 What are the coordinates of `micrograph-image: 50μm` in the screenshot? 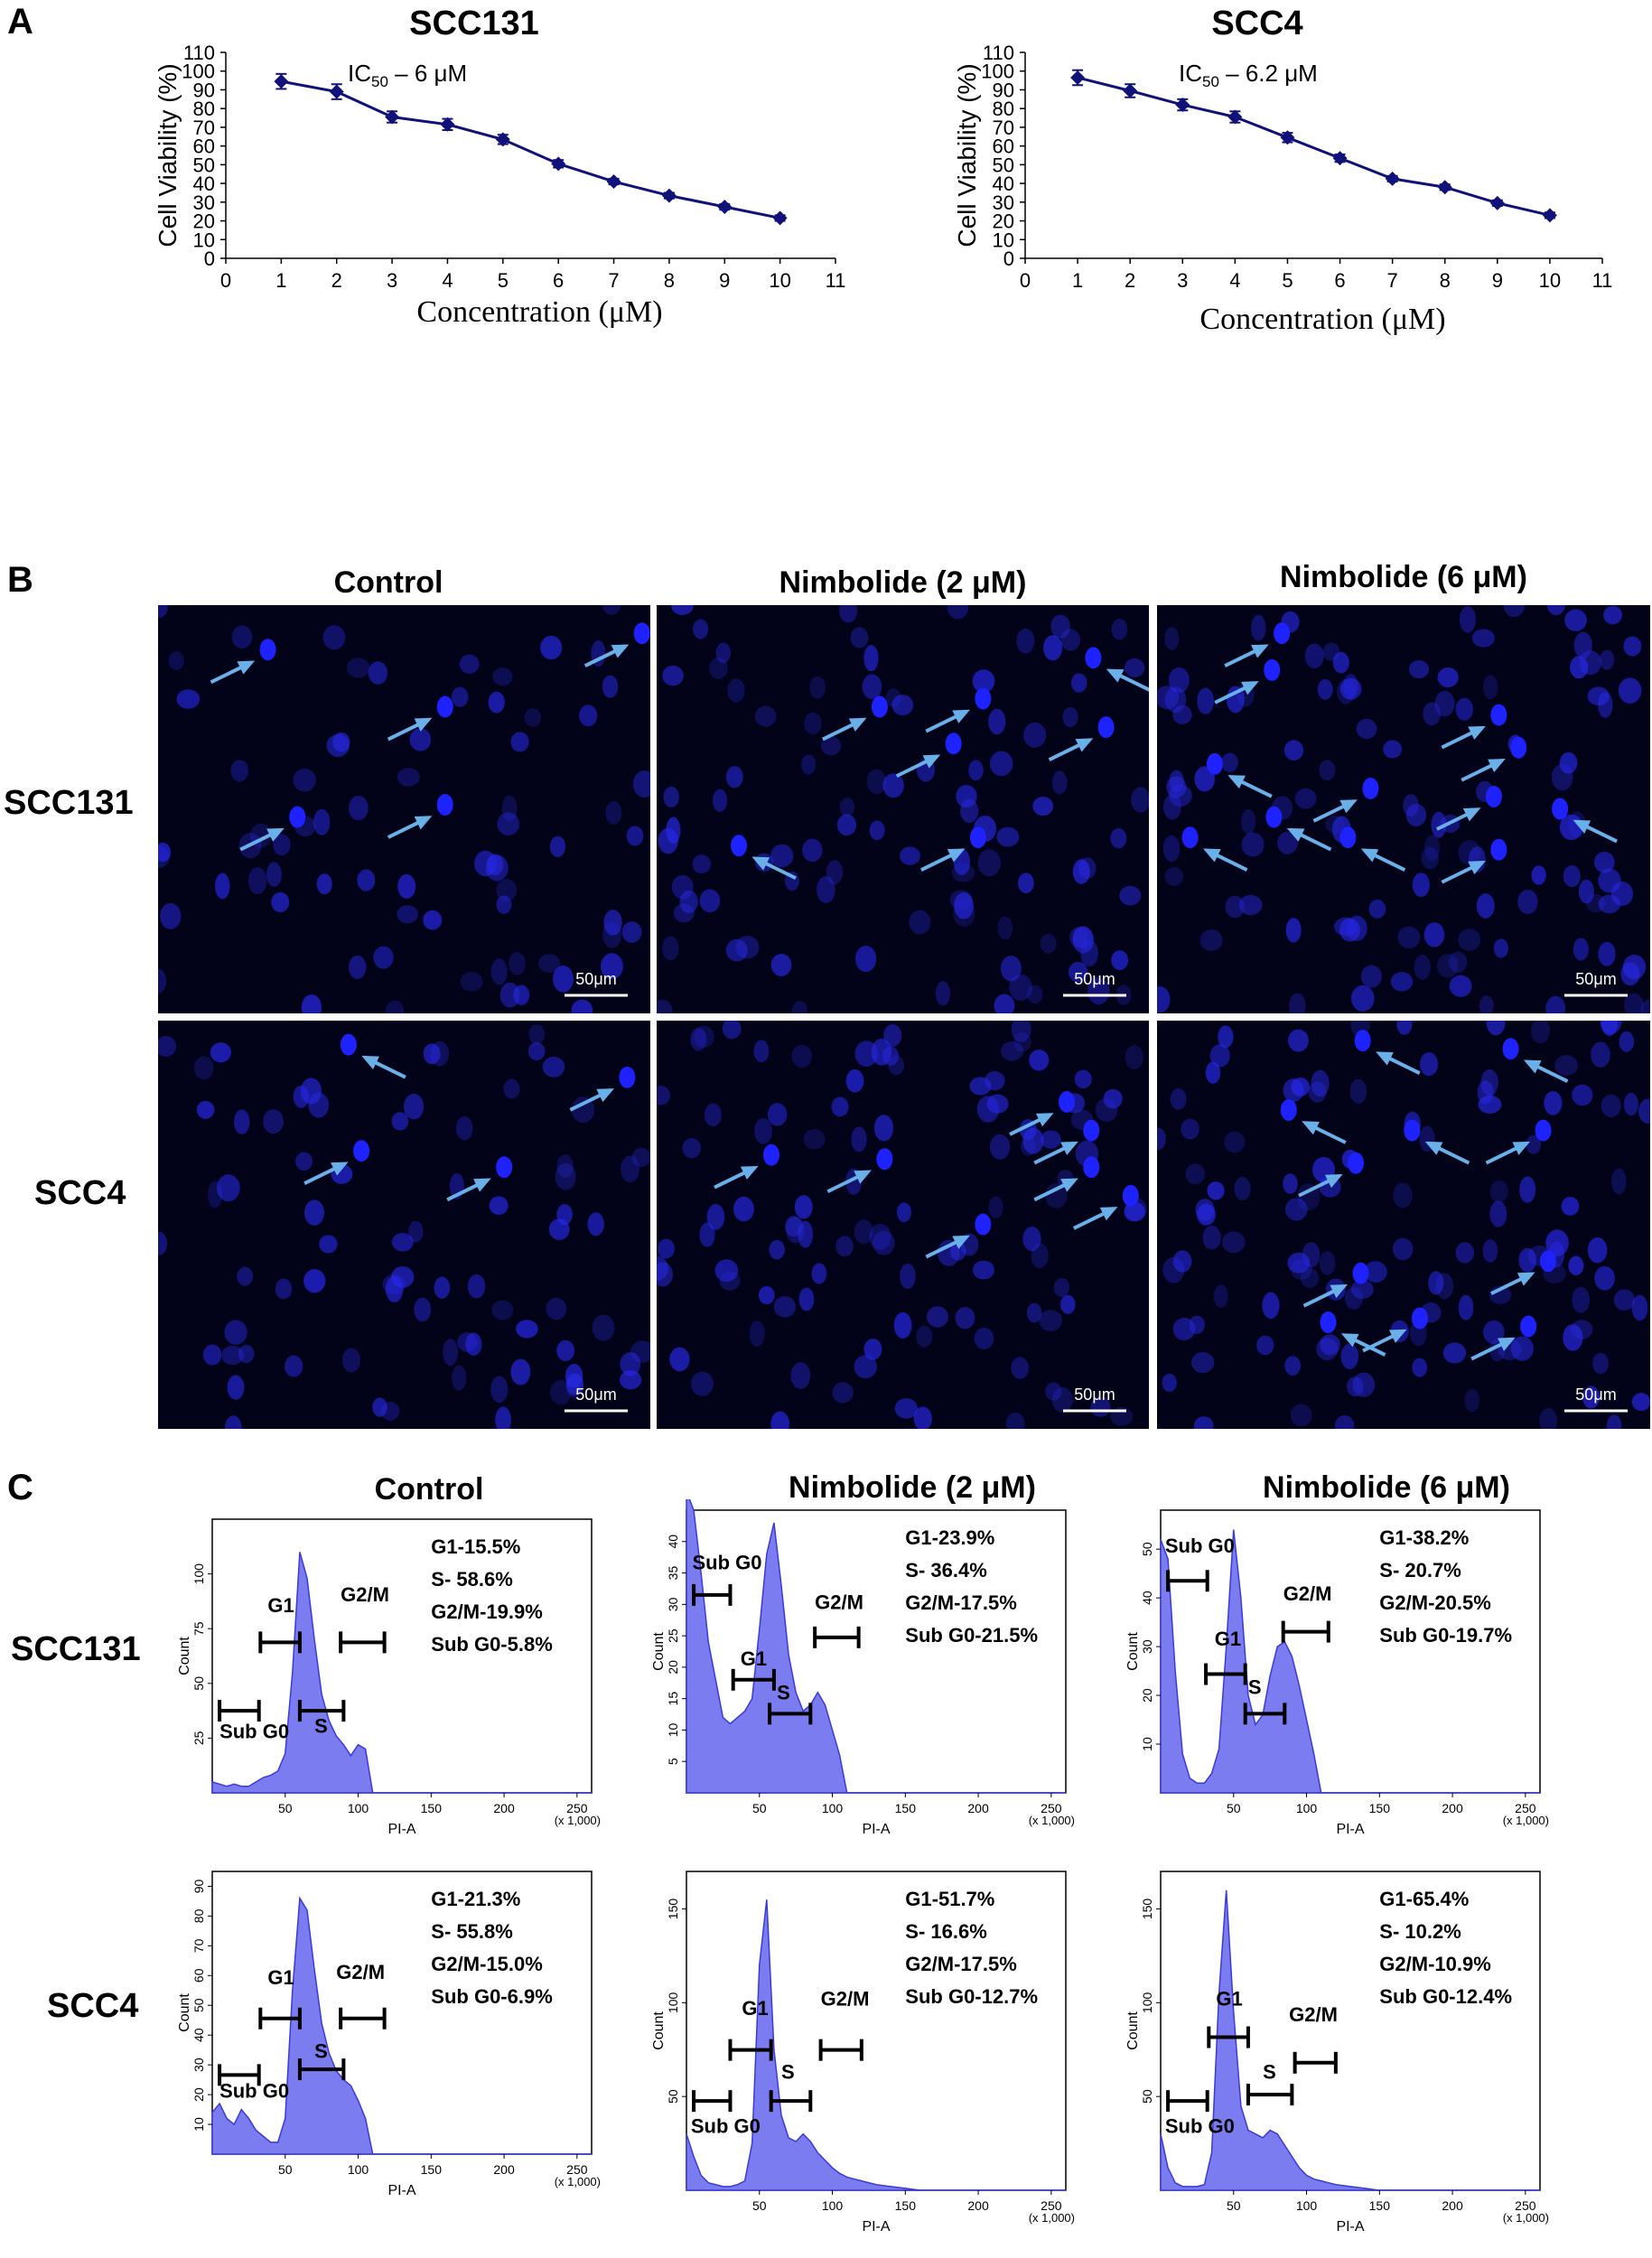 It's located at (404, 809).